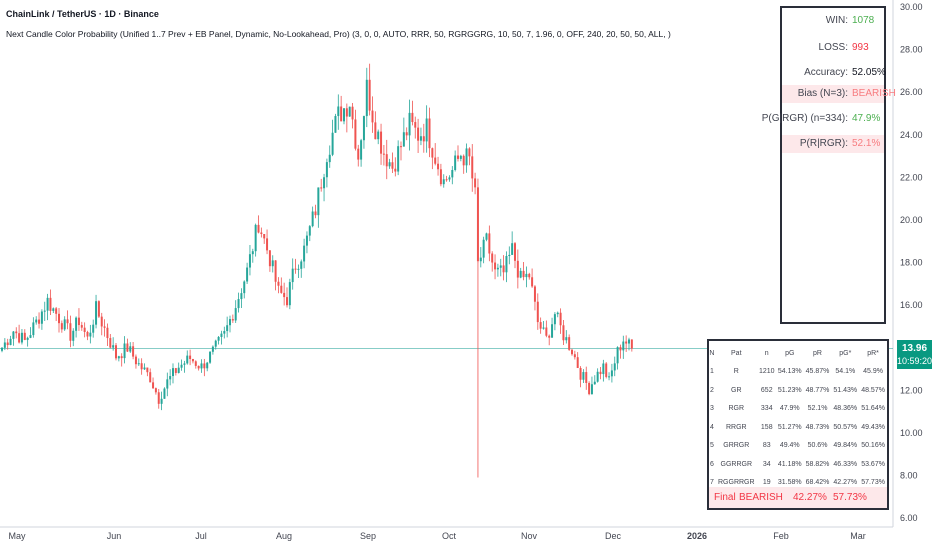 The image size is (932, 550). Describe the element at coordinates (529, 536) in the screenshot. I see `x-tick-label: Nov` at that location.